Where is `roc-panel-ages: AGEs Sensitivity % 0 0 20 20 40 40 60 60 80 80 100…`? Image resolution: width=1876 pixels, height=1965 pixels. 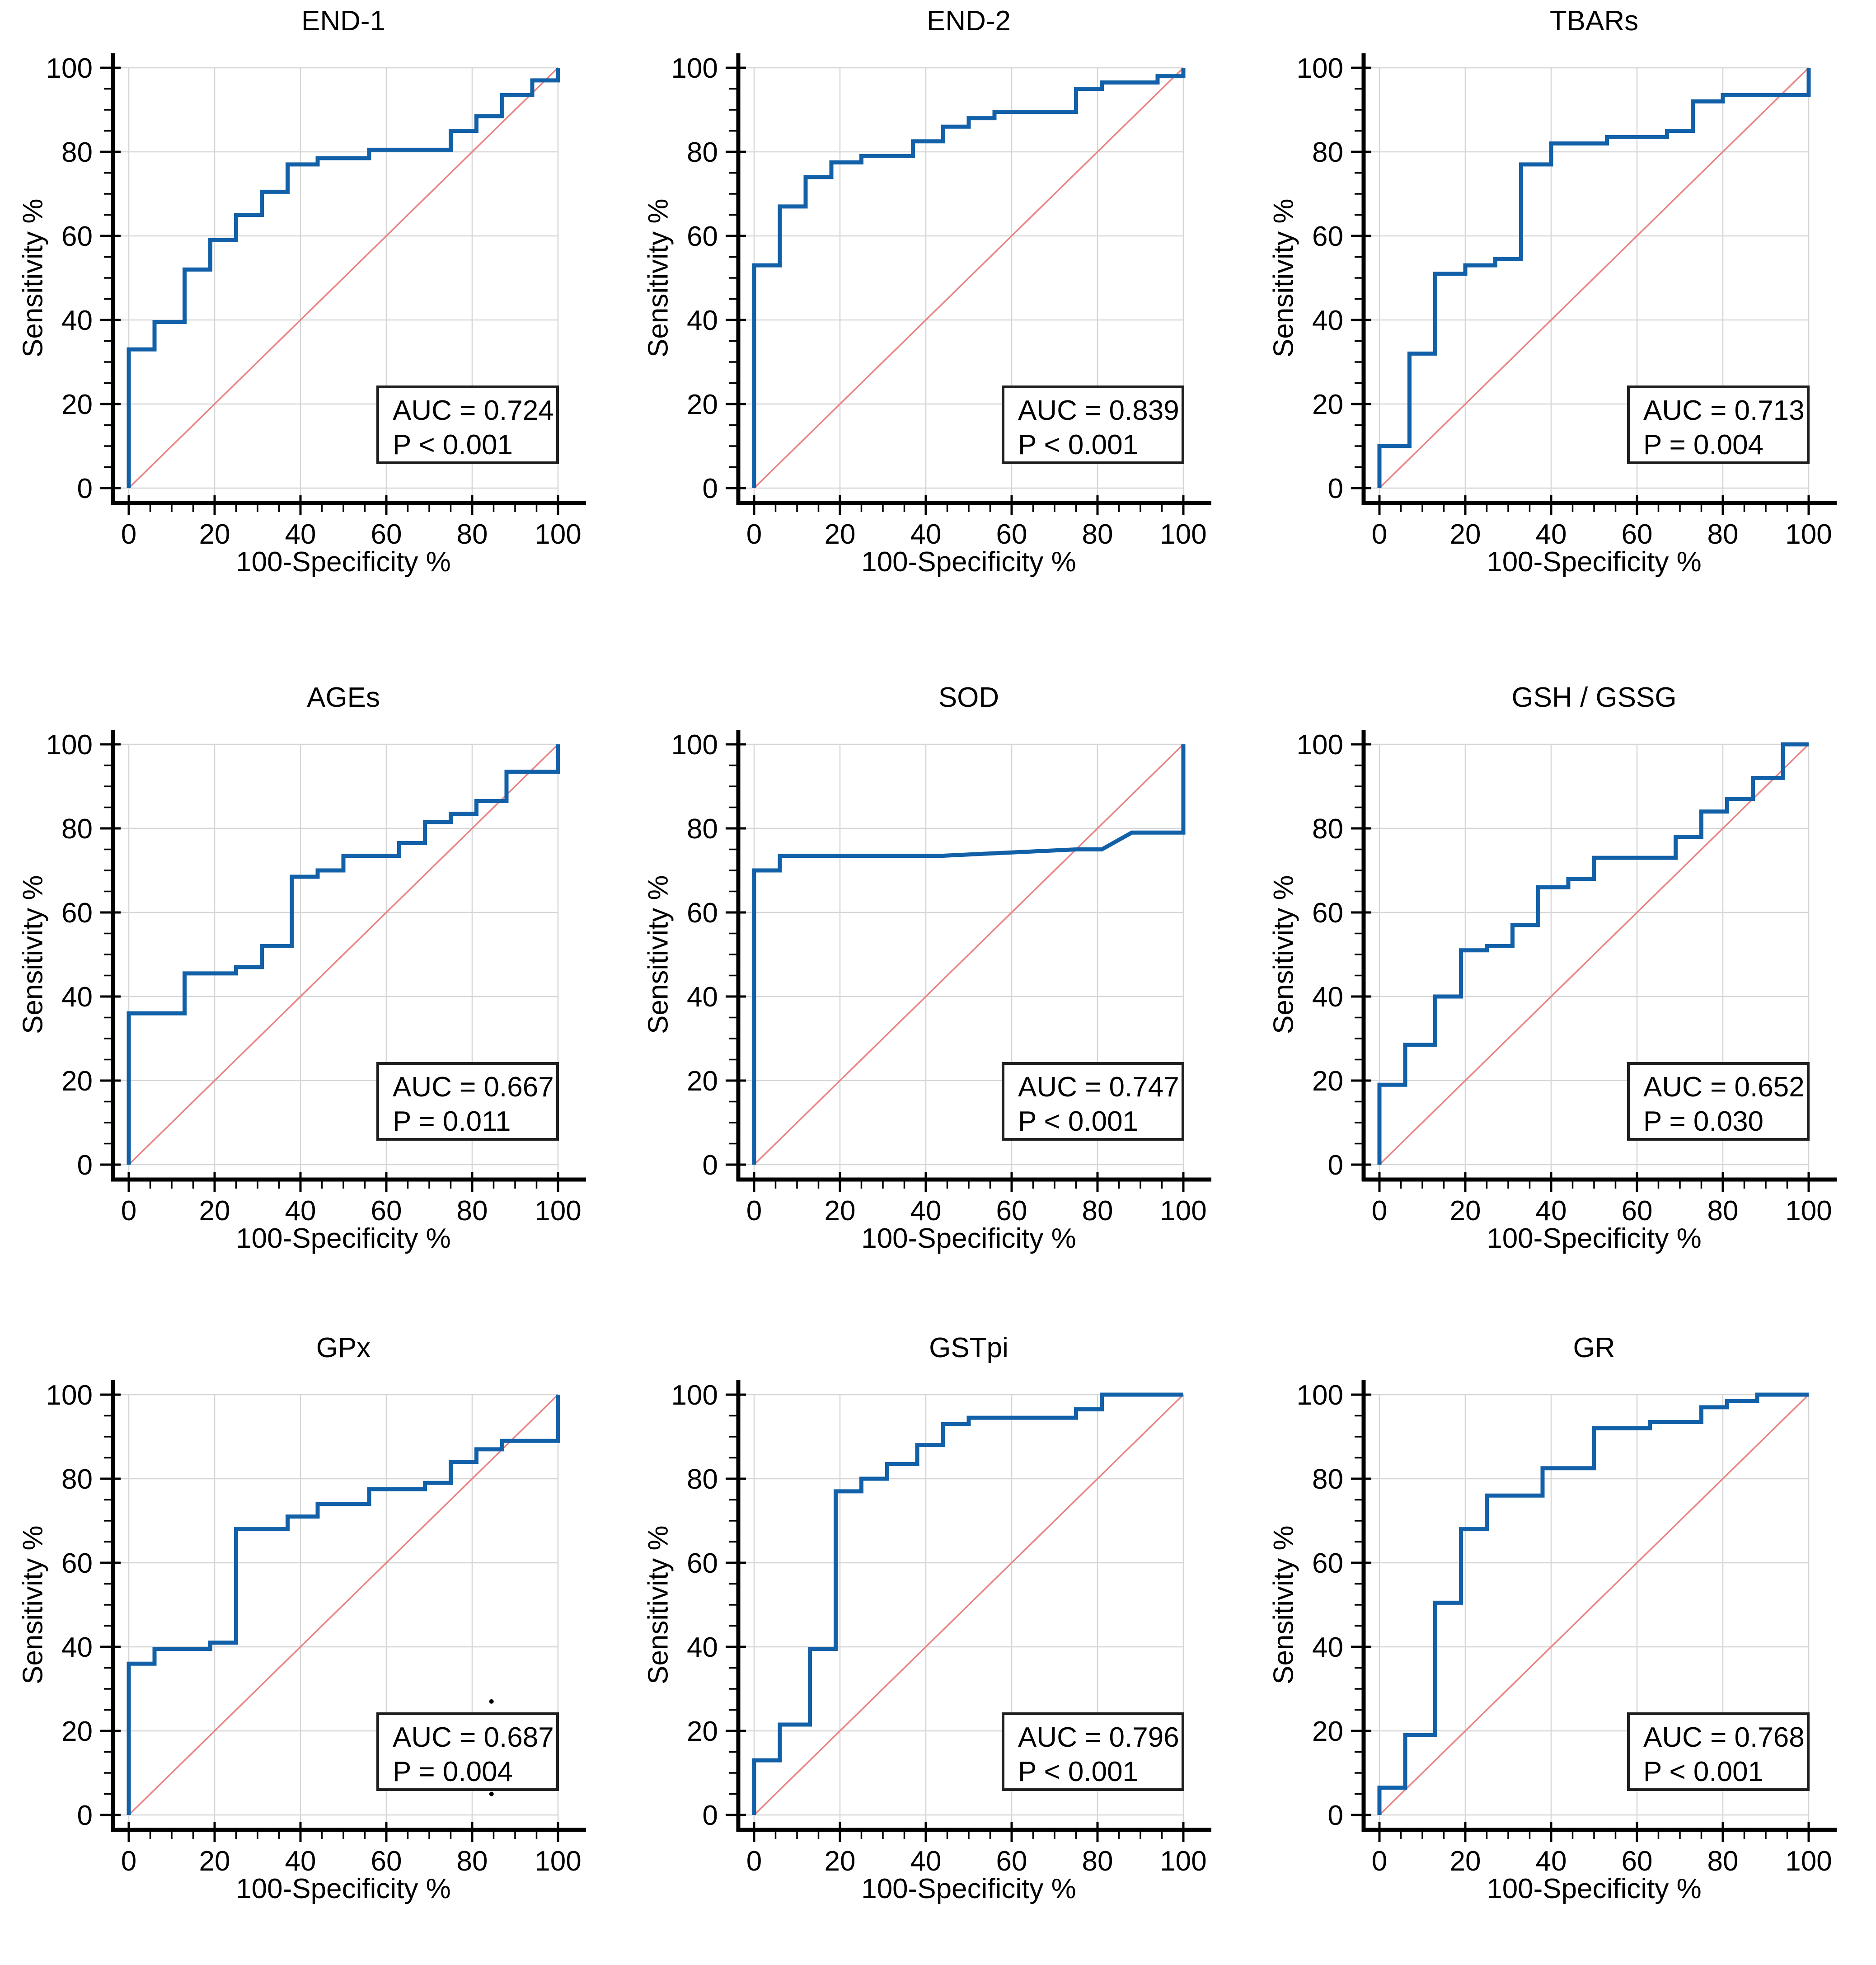 roc-panel-ages: AGEs Sensitivity % 0 0 20 20 40 40 60 60 80 80 100… is located at coordinates (312, 957).